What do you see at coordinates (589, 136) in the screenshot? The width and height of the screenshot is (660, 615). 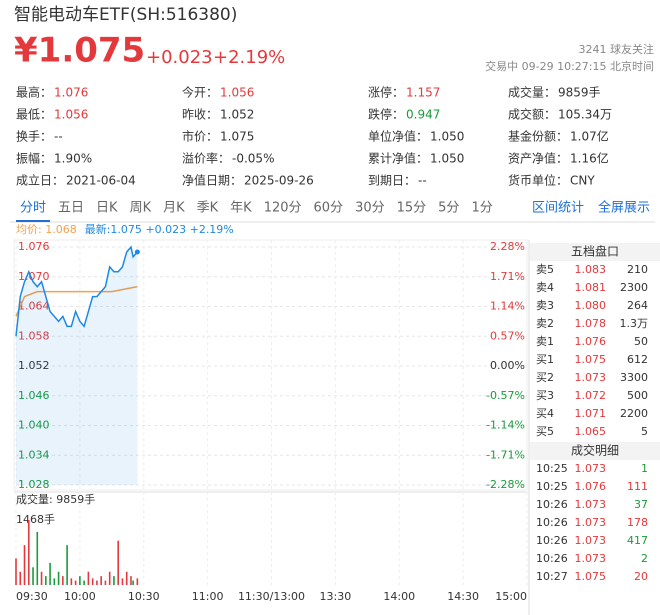 I see `stat-value: 1.07亿` at bounding box center [589, 136].